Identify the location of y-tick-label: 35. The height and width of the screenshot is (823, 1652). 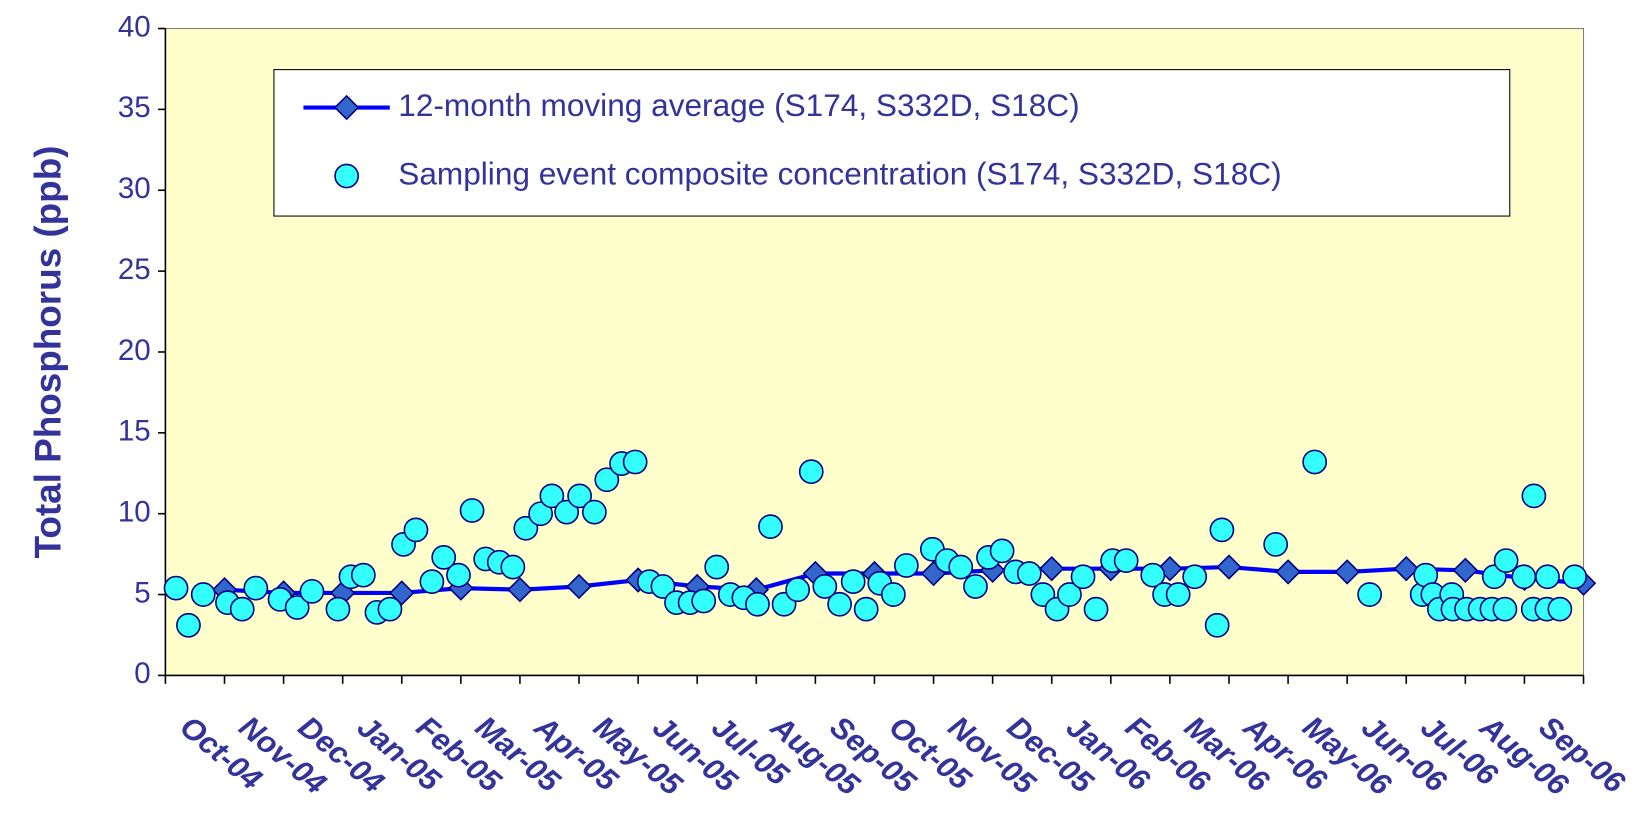
(134, 107).